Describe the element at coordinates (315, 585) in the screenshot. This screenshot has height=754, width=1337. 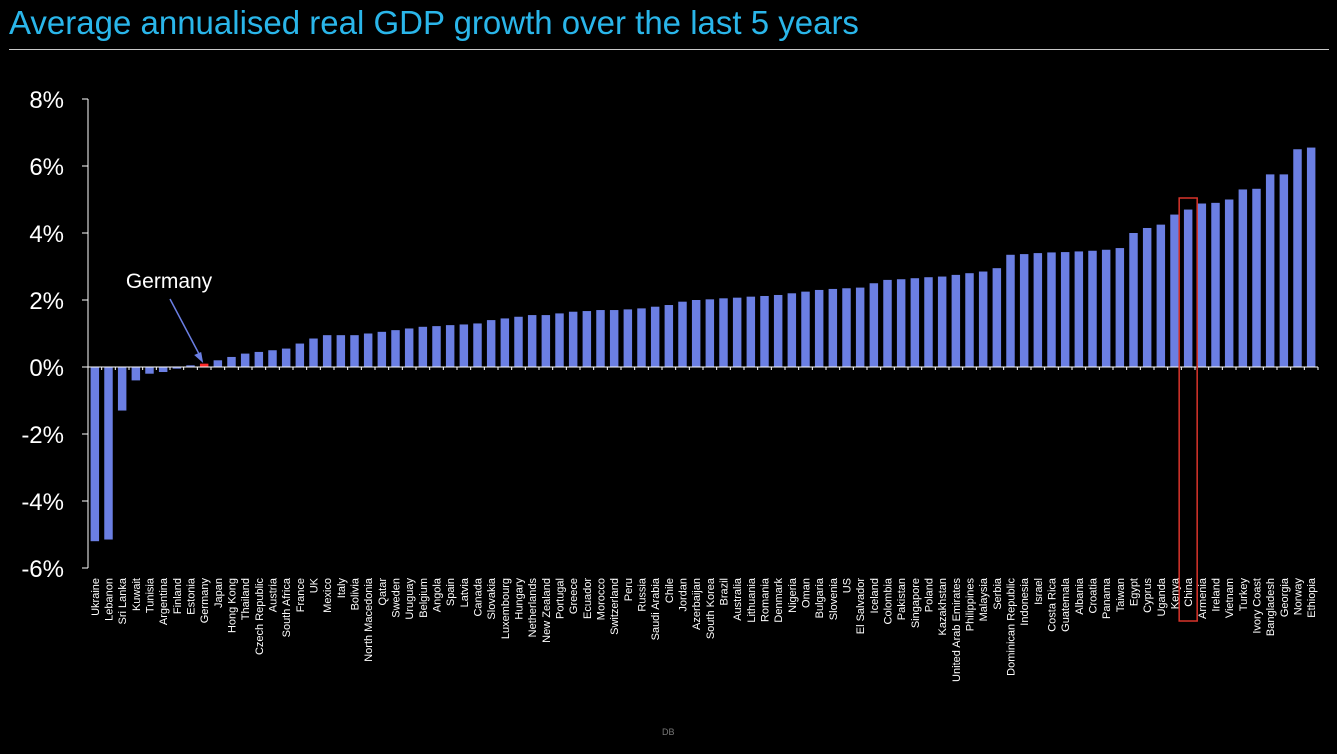
I see `x-tick-label: UK` at that location.